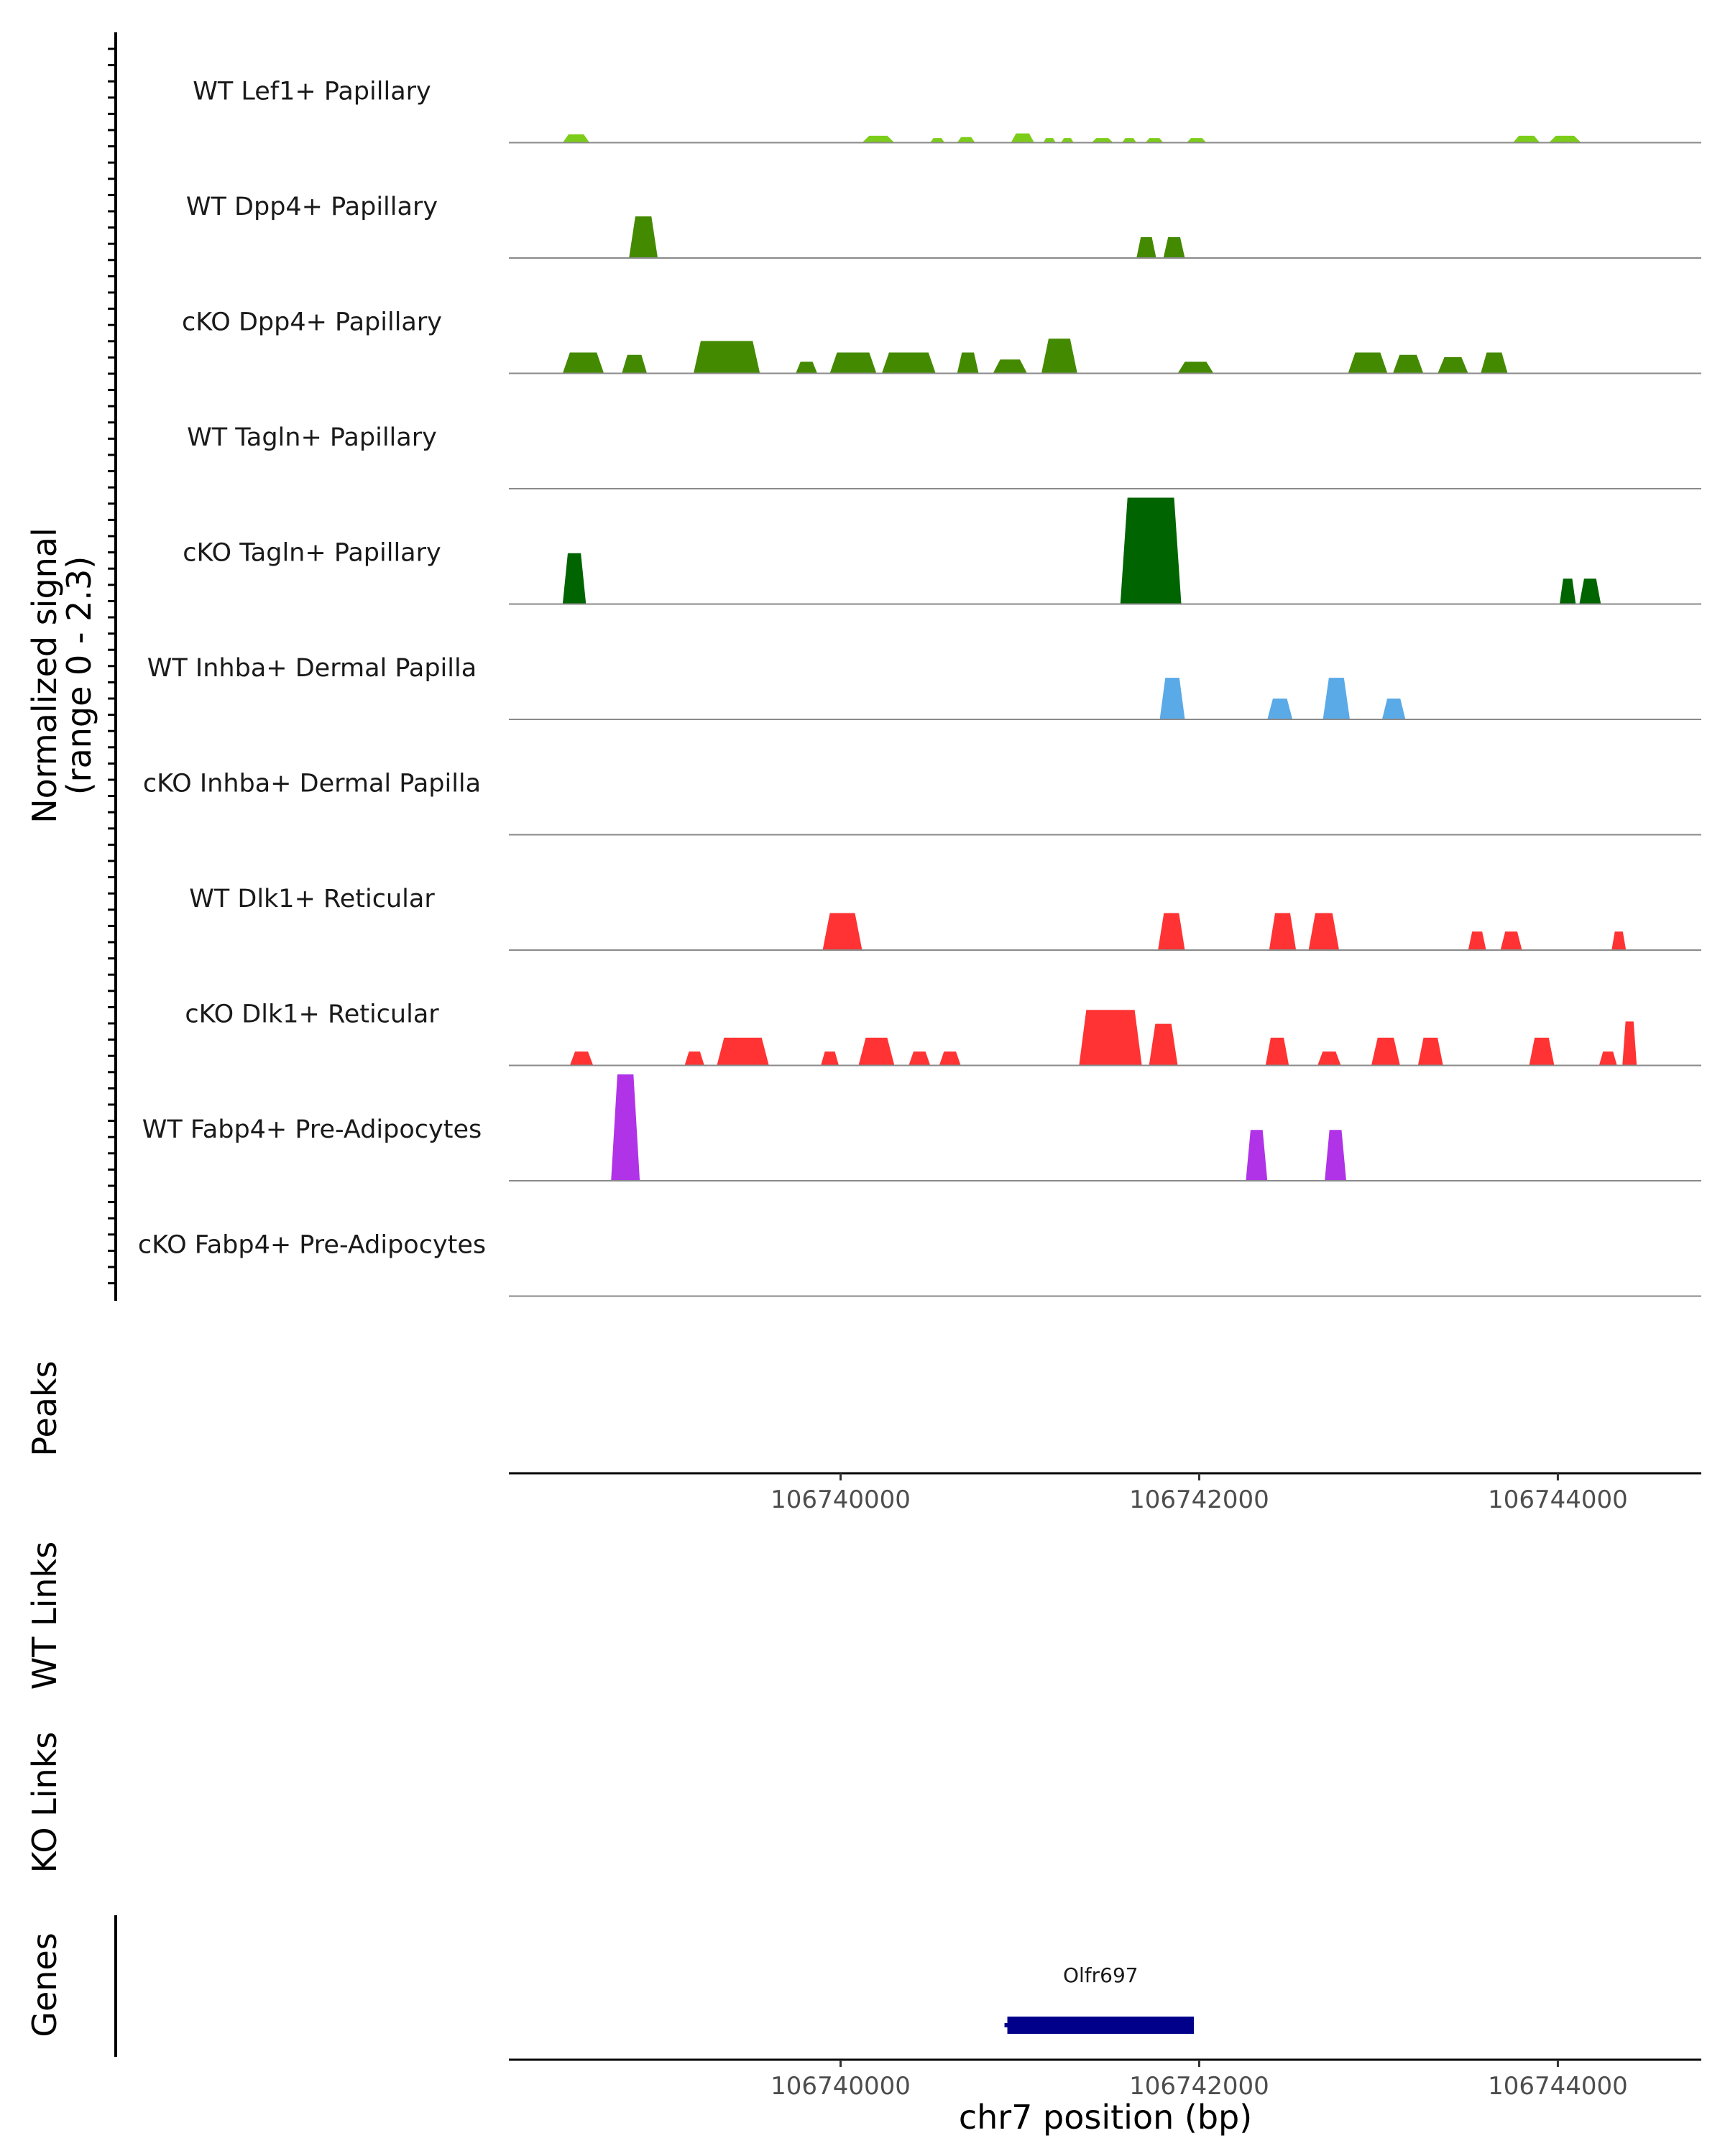 Image resolution: width=1725 pixels, height=2156 pixels. What do you see at coordinates (312, 322) in the screenshot?
I see `track-label: cKO Dpp4+ Papillary` at bounding box center [312, 322].